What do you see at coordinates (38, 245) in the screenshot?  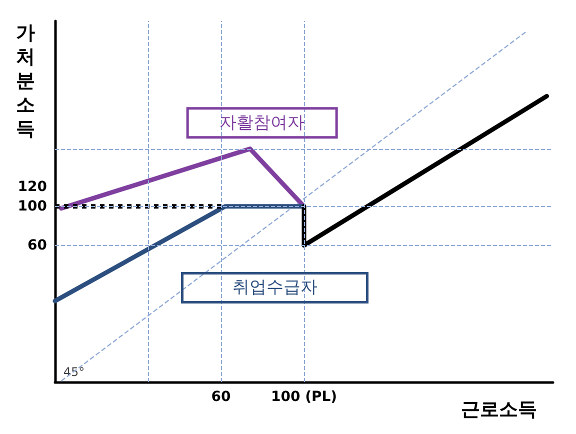 I see `y-tick-label: 60` at bounding box center [38, 245].